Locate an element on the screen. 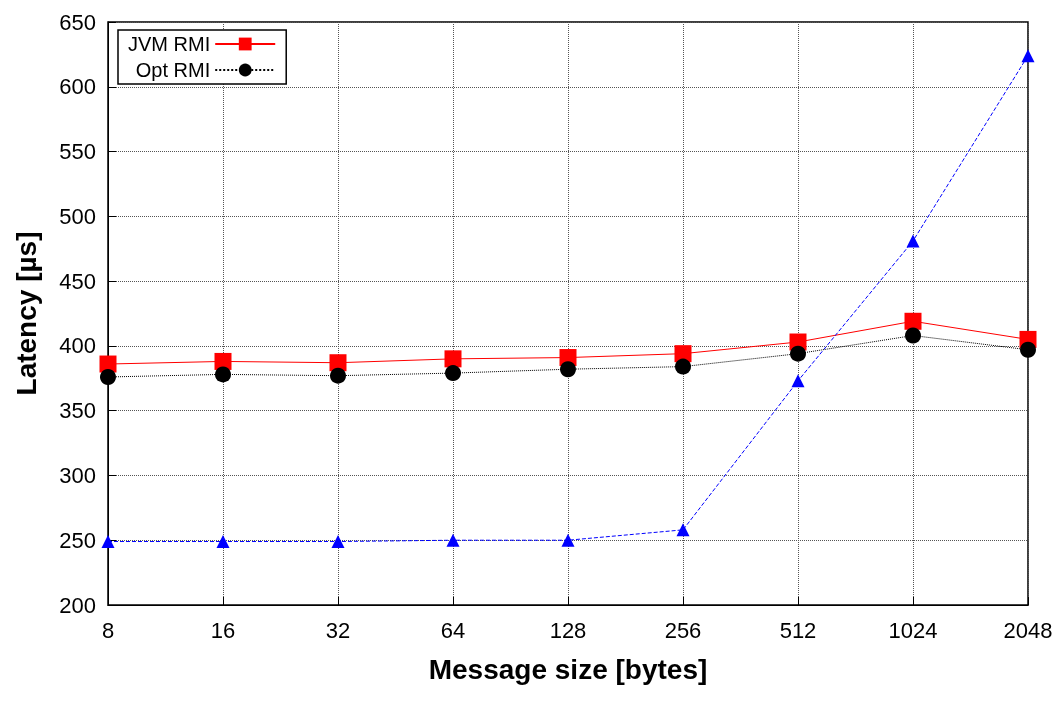 This screenshot has height=704, width=1060. x-tick-label: 64 is located at coordinates (453, 630).